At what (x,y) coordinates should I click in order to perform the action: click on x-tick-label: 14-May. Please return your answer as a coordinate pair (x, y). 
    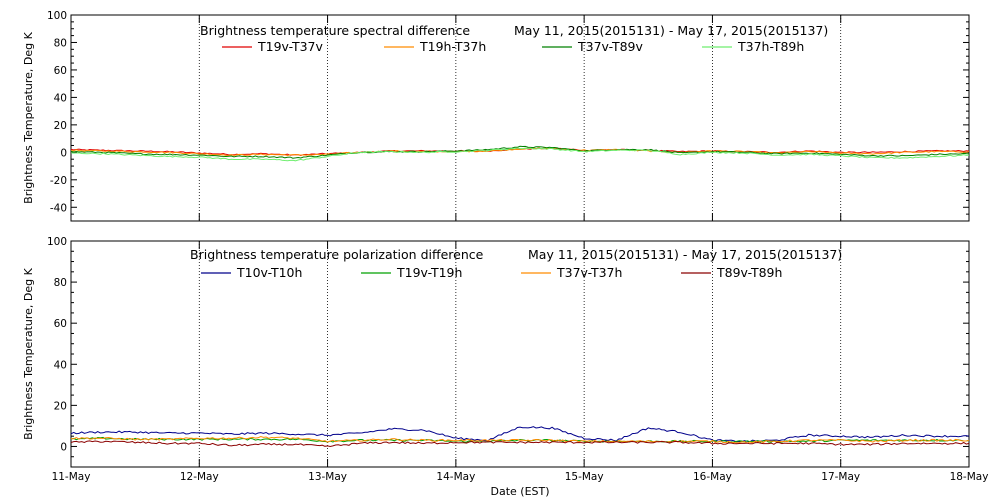
    Looking at the image, I should click on (455, 477).